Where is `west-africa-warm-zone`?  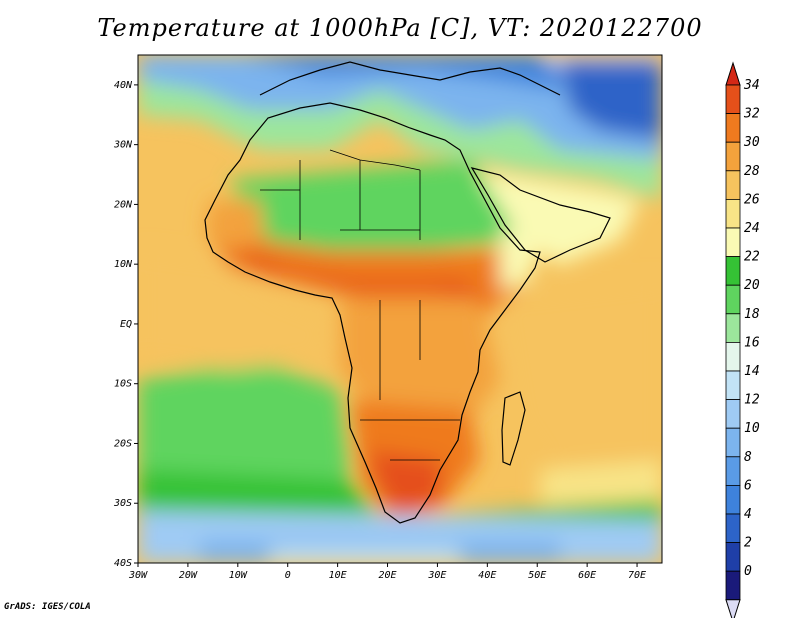 west-africa-warm-zone is located at coordinates (235, 225).